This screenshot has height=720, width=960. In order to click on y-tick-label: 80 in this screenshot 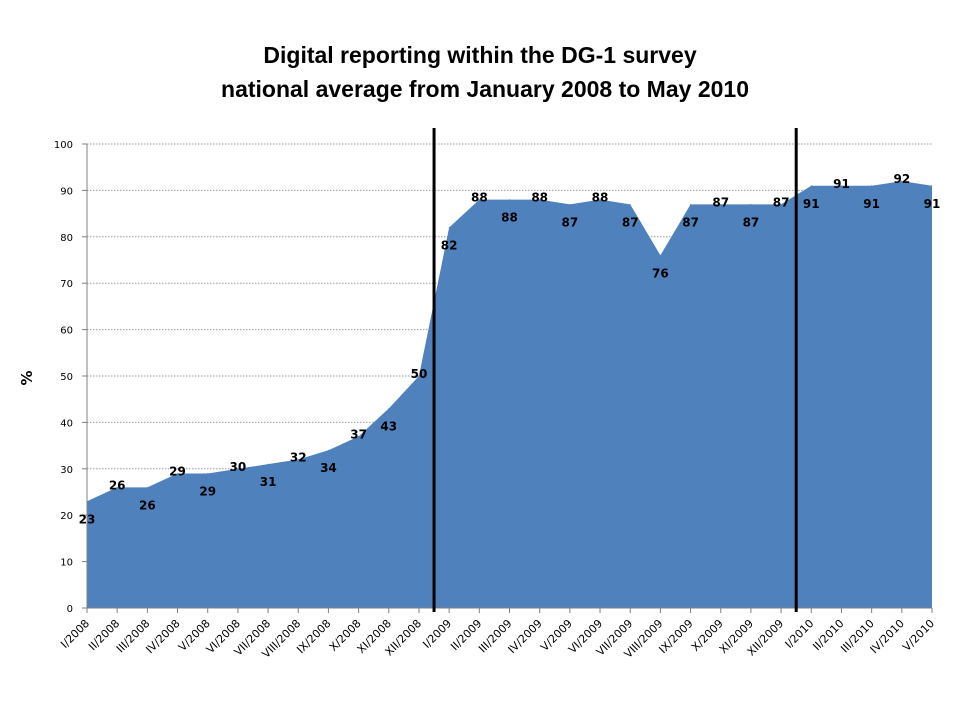, I will do `click(66, 238)`.